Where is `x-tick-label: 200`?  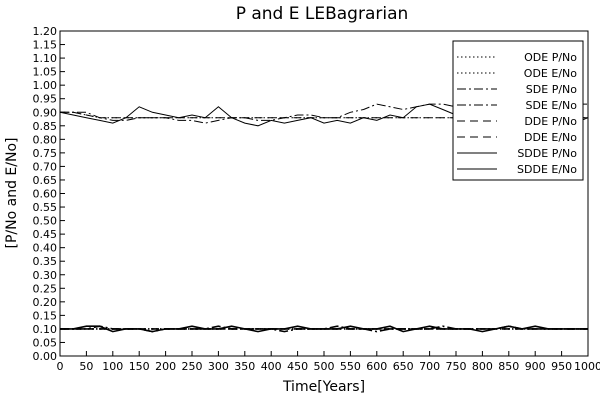 x-tick-label: 200 is located at coordinates (165, 366).